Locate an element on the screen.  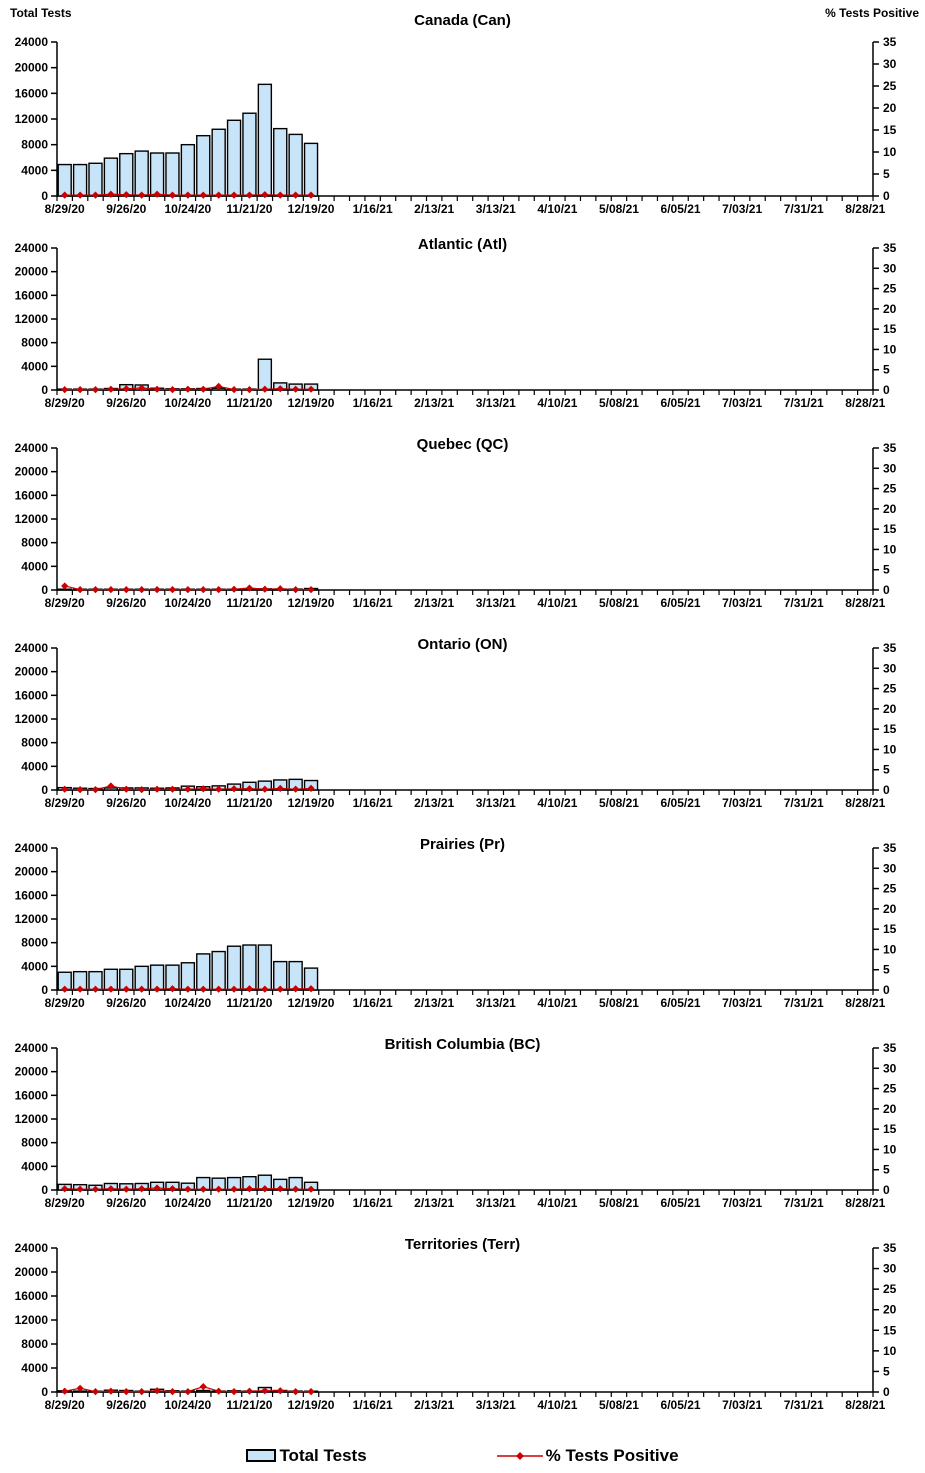
svg-text: 5/08/21 is located at coordinates (619, 403).